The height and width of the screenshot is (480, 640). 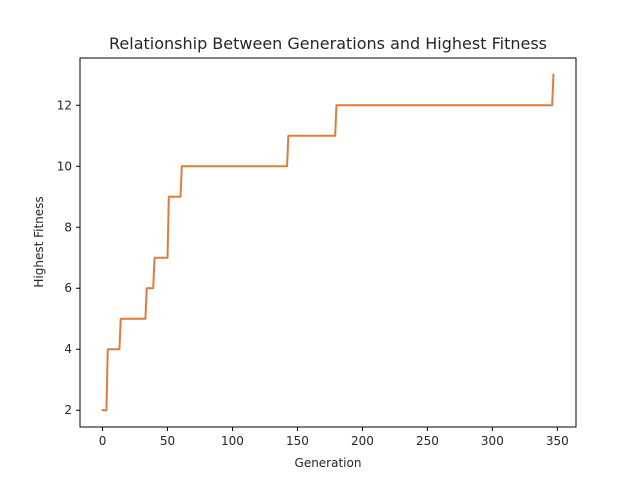 What do you see at coordinates (427, 441) in the screenshot?
I see `x-tick-label: 250` at bounding box center [427, 441].